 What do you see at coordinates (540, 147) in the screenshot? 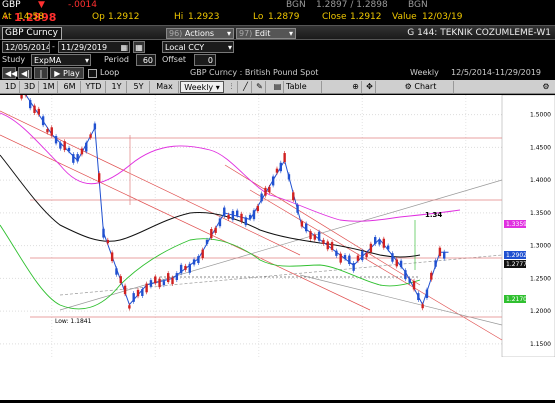
I see `y-tick-label: 1.4500` at bounding box center [540, 147].